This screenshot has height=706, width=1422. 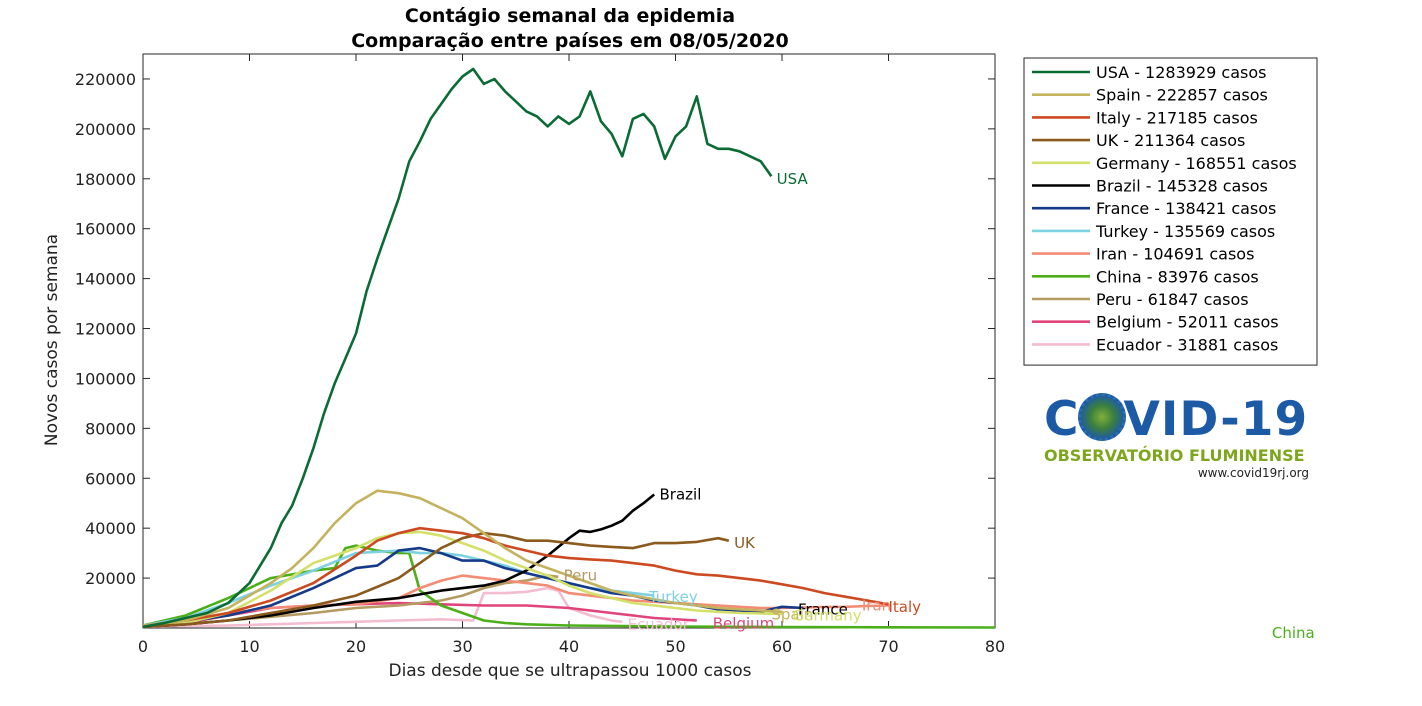 I want to click on y-tick-label: 220000, so click(x=105, y=79).